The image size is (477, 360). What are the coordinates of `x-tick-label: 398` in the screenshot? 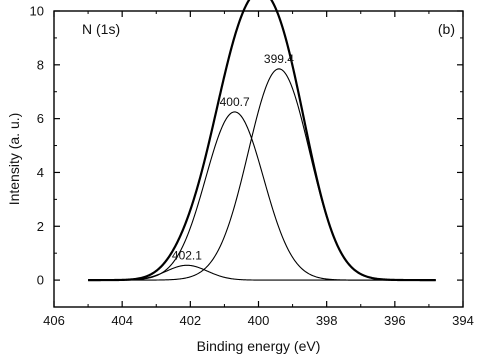 It's located at (327, 320).